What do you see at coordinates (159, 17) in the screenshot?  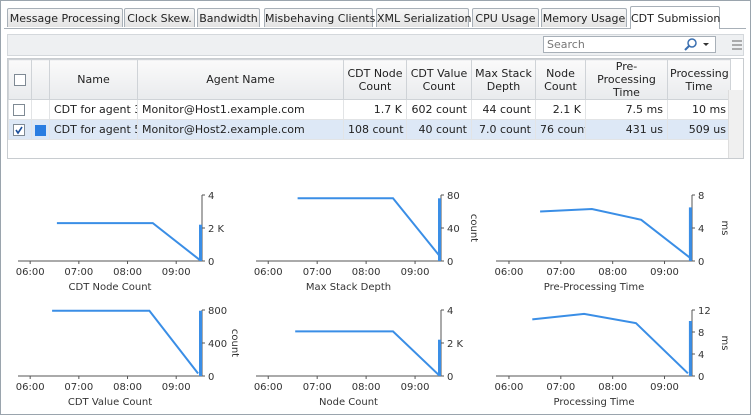 I see `tab: Clock Skew.` at bounding box center [159, 17].